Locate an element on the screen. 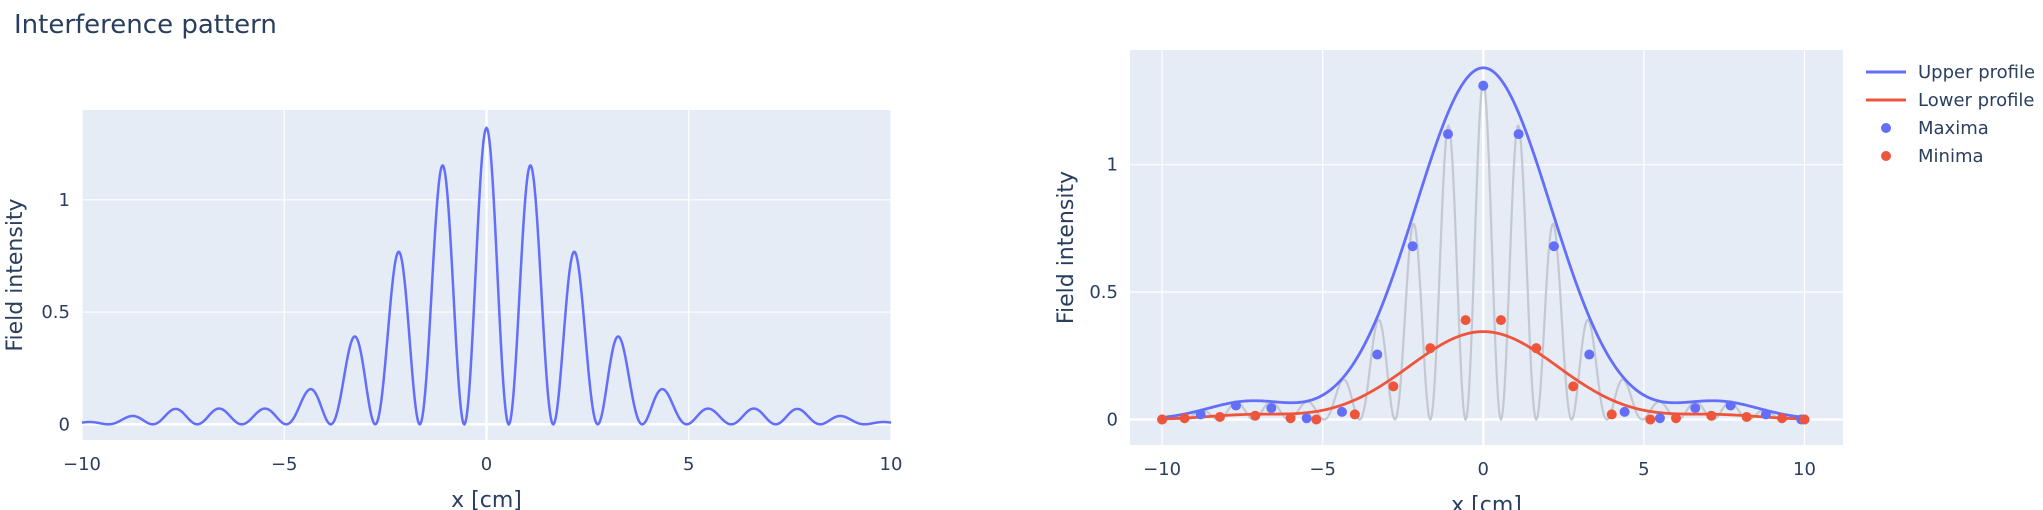 The width and height of the screenshot is (2043, 510). left-x-tick-label: 5 is located at coordinates (688, 464).